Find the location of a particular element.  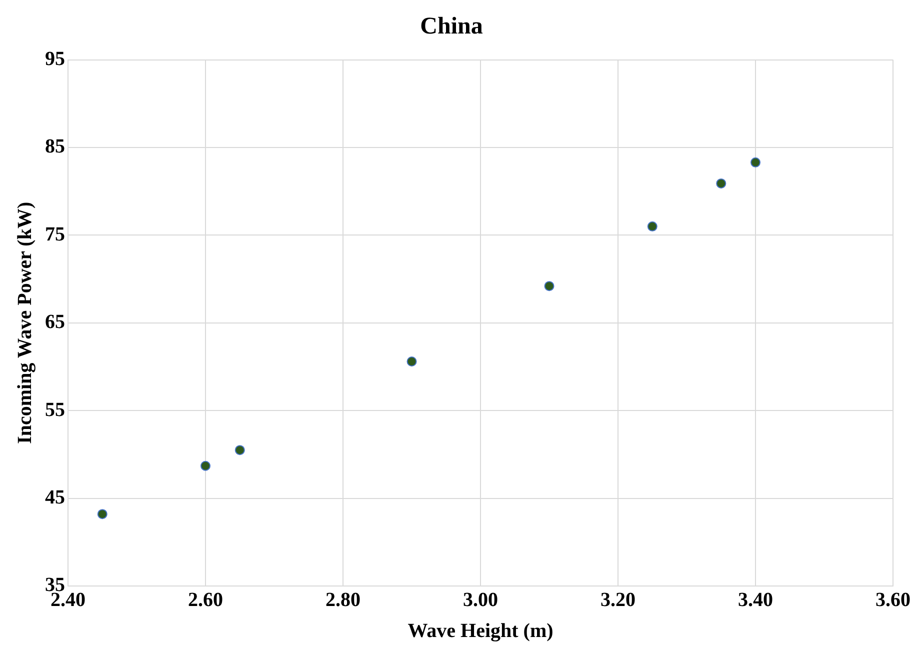

x-axis-title: Wave Height (m) is located at coordinates (481, 631).